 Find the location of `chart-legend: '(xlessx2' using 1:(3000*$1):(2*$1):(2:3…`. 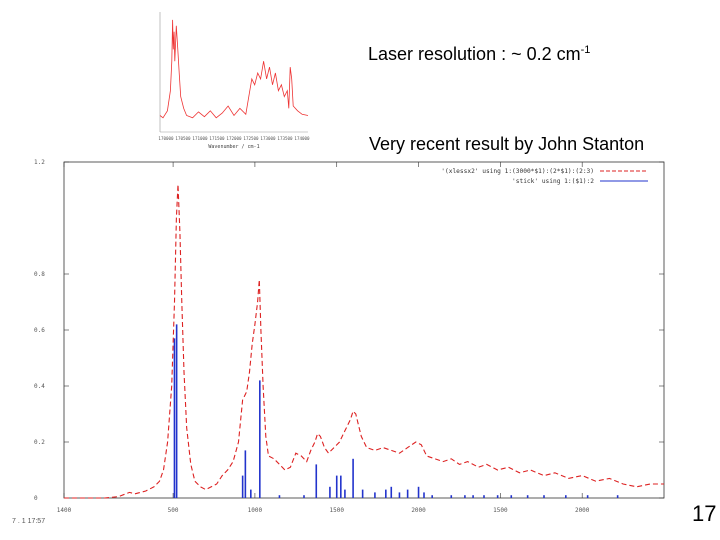

chart-legend: '(xlessx2' using 1:(3000*$1):(2*$1):(2:3… is located at coordinates (544, 176).